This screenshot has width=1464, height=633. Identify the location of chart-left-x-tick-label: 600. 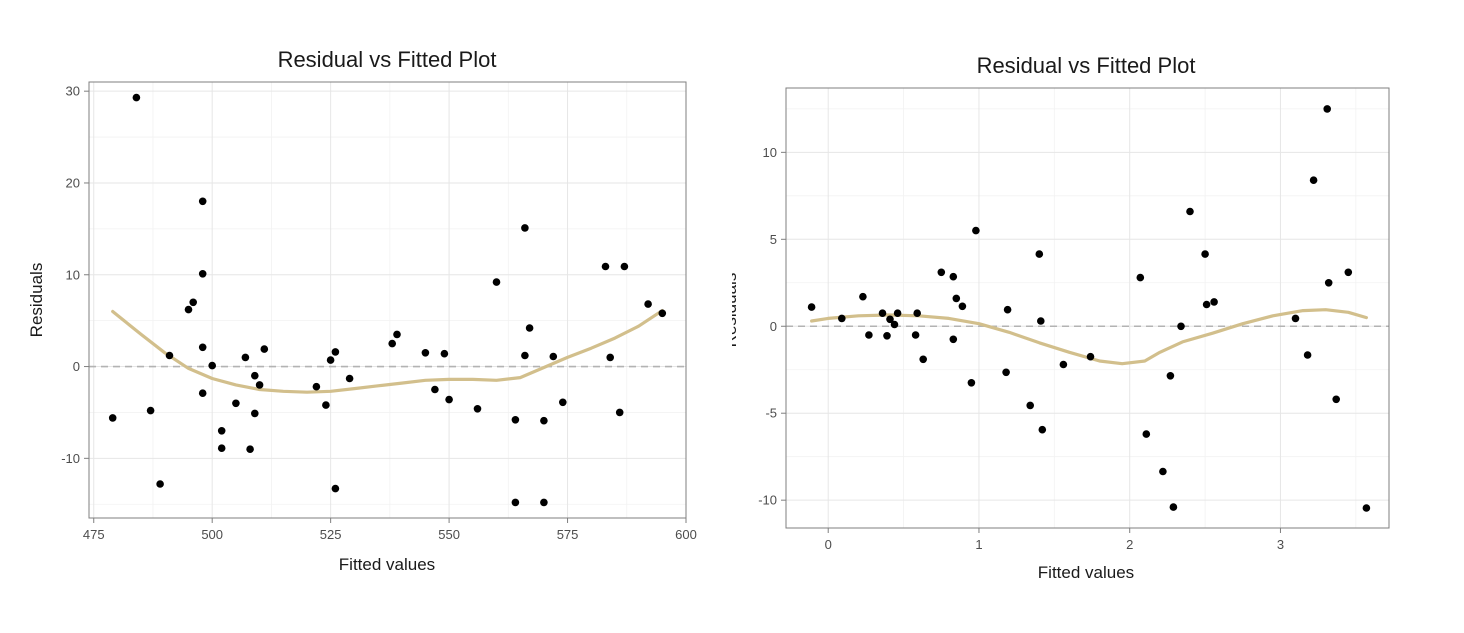
(686, 534).